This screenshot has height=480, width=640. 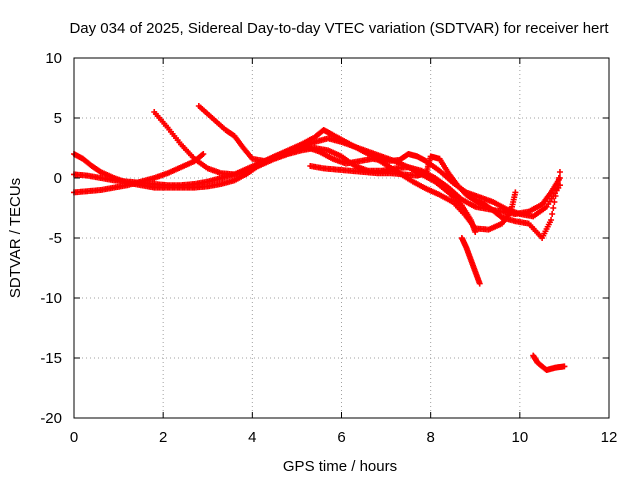 I want to click on y-tick-label: -15, so click(x=51, y=358).